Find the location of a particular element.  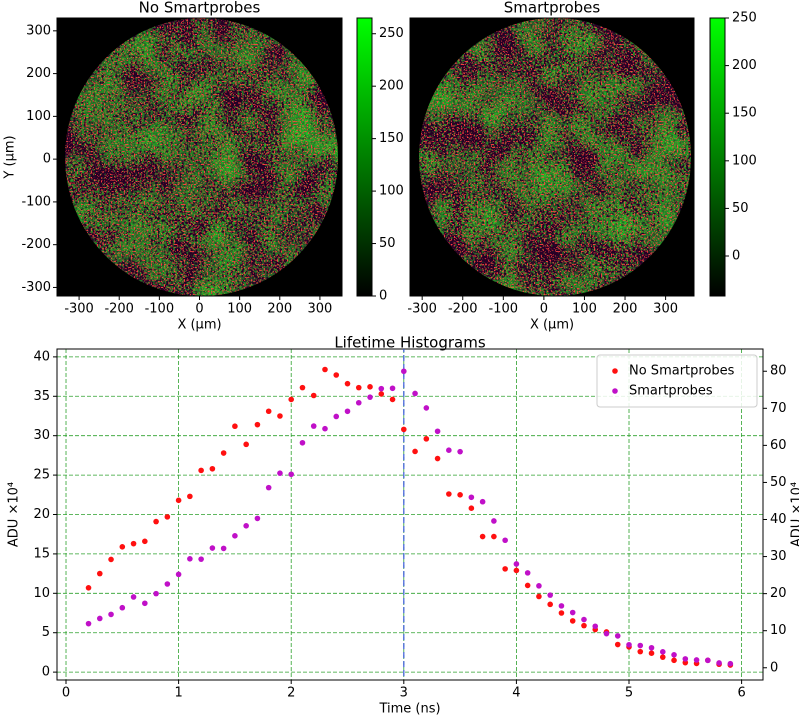

x-tick-label: 4 is located at coordinates (516, 693).